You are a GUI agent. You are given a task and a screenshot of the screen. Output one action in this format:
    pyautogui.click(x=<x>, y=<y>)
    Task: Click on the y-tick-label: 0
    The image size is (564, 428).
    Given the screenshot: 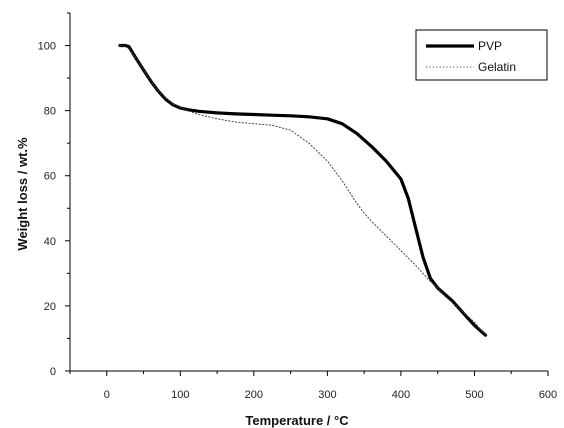 What is the action you would take?
    pyautogui.click(x=53, y=372)
    